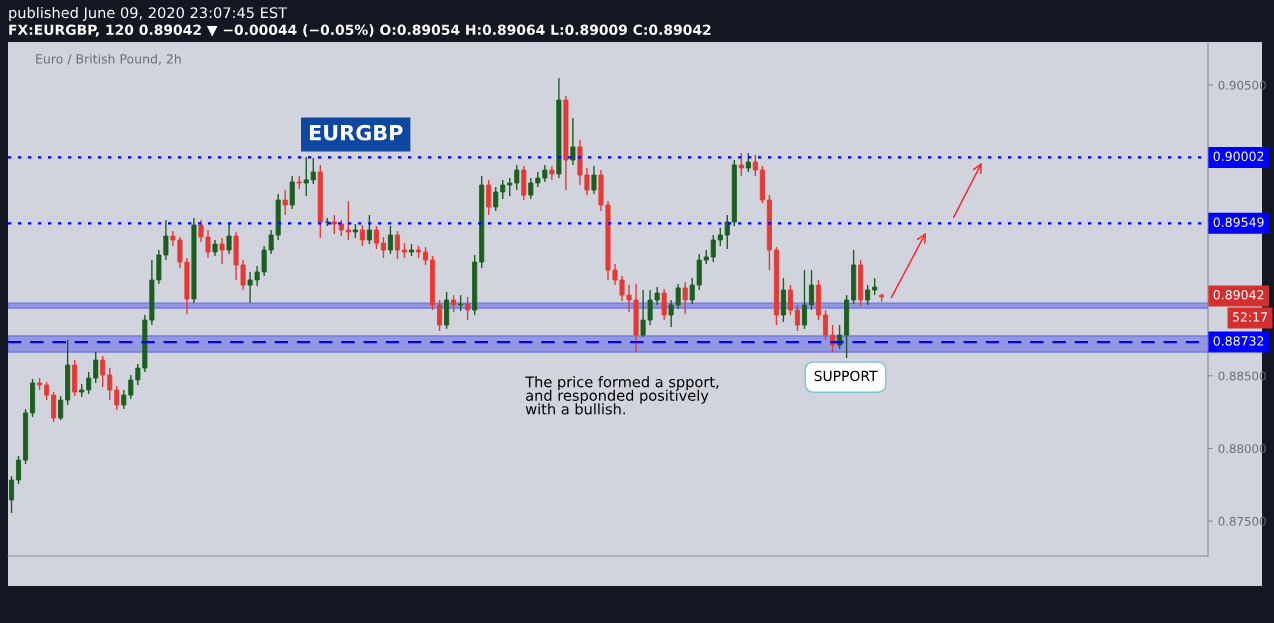 This screenshot has width=1274, height=623. I want to click on chart-title: published June 09, 2020 23:07:45 EST, so click(148, 14).